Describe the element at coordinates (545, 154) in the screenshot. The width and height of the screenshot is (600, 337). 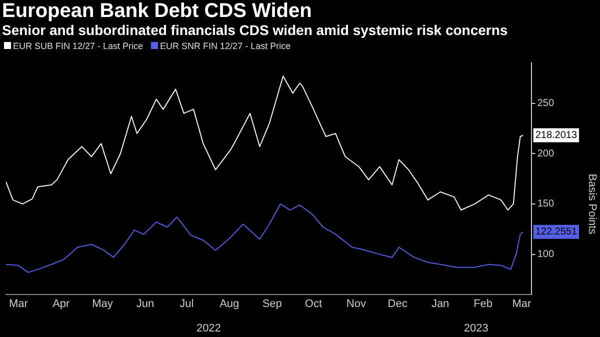
I see `y-tick-label: 200` at that location.